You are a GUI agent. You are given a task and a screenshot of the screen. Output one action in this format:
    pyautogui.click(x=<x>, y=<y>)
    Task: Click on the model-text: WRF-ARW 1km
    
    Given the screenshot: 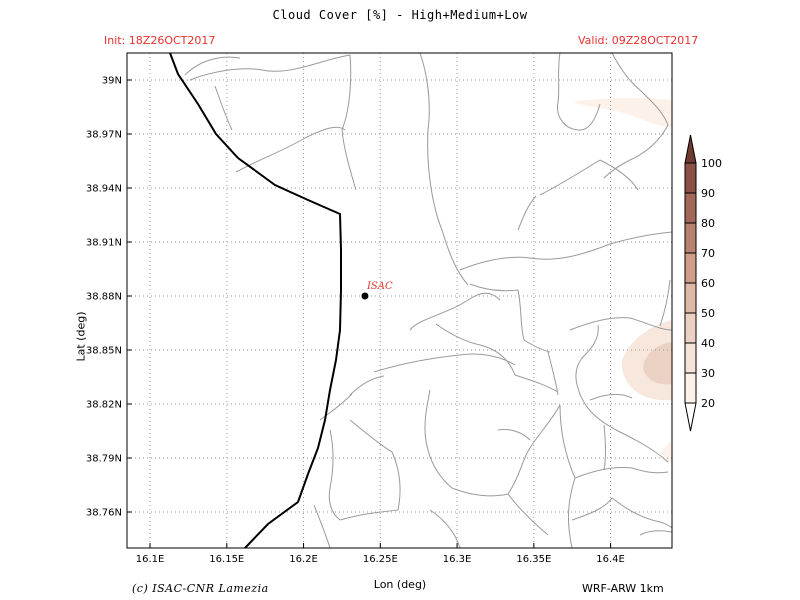 What is the action you would take?
    pyautogui.click(x=623, y=588)
    